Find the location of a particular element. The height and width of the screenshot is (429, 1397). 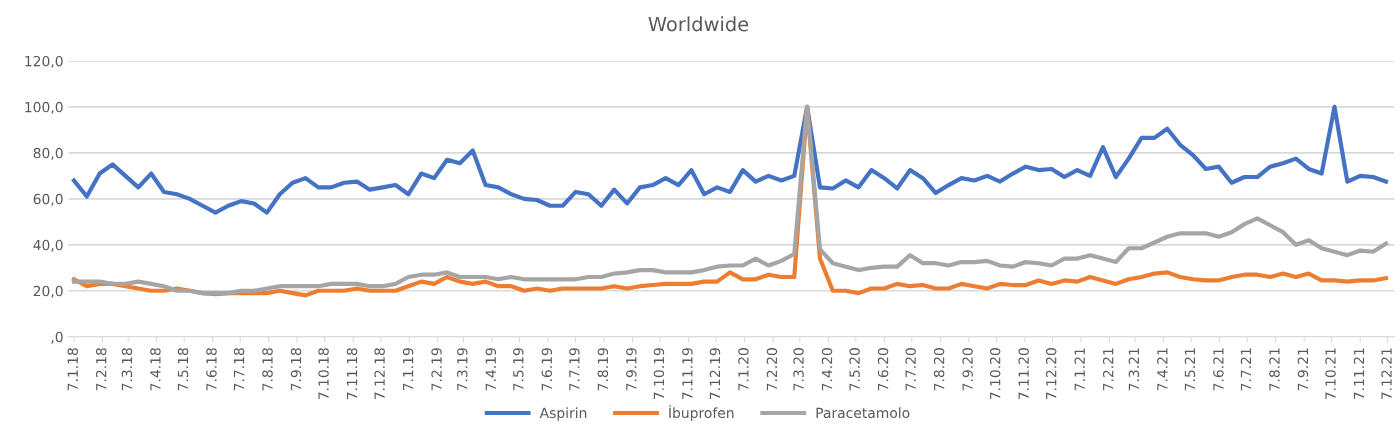

x-tick-label: 7.12.19 is located at coordinates (715, 374).